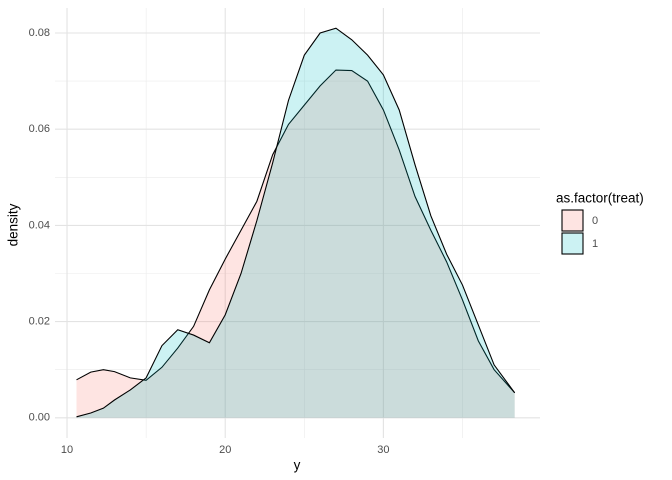 The image size is (672, 480). Describe the element at coordinates (39, 418) in the screenshot. I see `y-tick-label: 0.00` at that location.